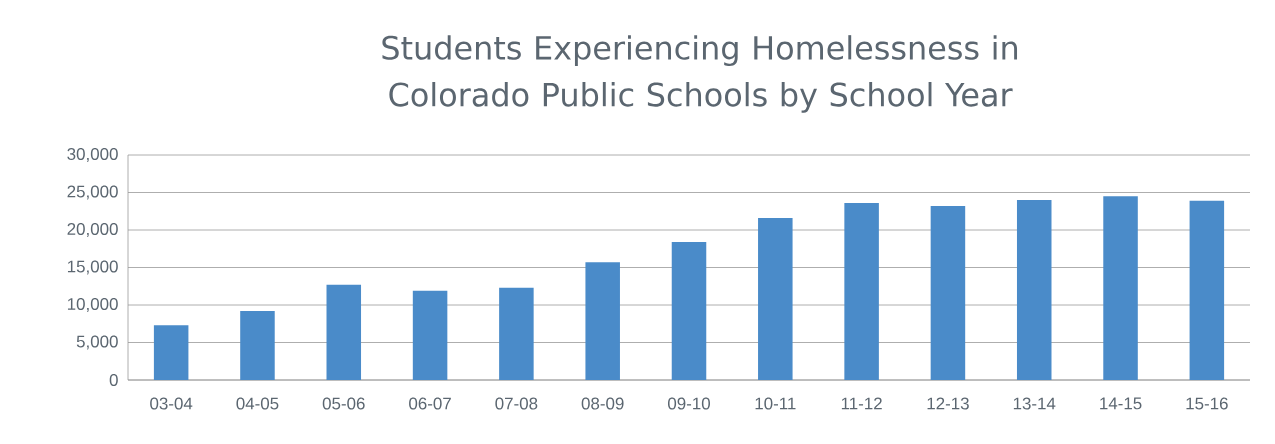  What do you see at coordinates (171, 403) in the screenshot?
I see `x-tick-label: 03-04` at bounding box center [171, 403].